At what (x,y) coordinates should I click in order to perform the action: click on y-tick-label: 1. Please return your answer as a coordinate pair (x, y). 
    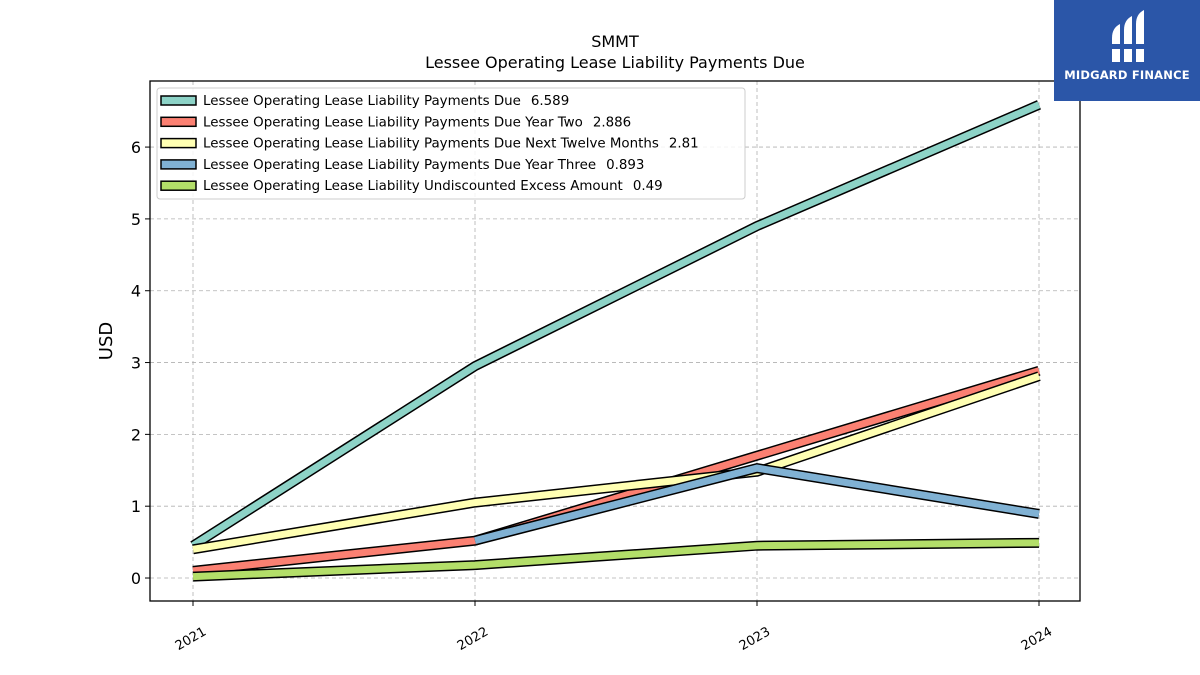
    Looking at the image, I should click on (136, 506).